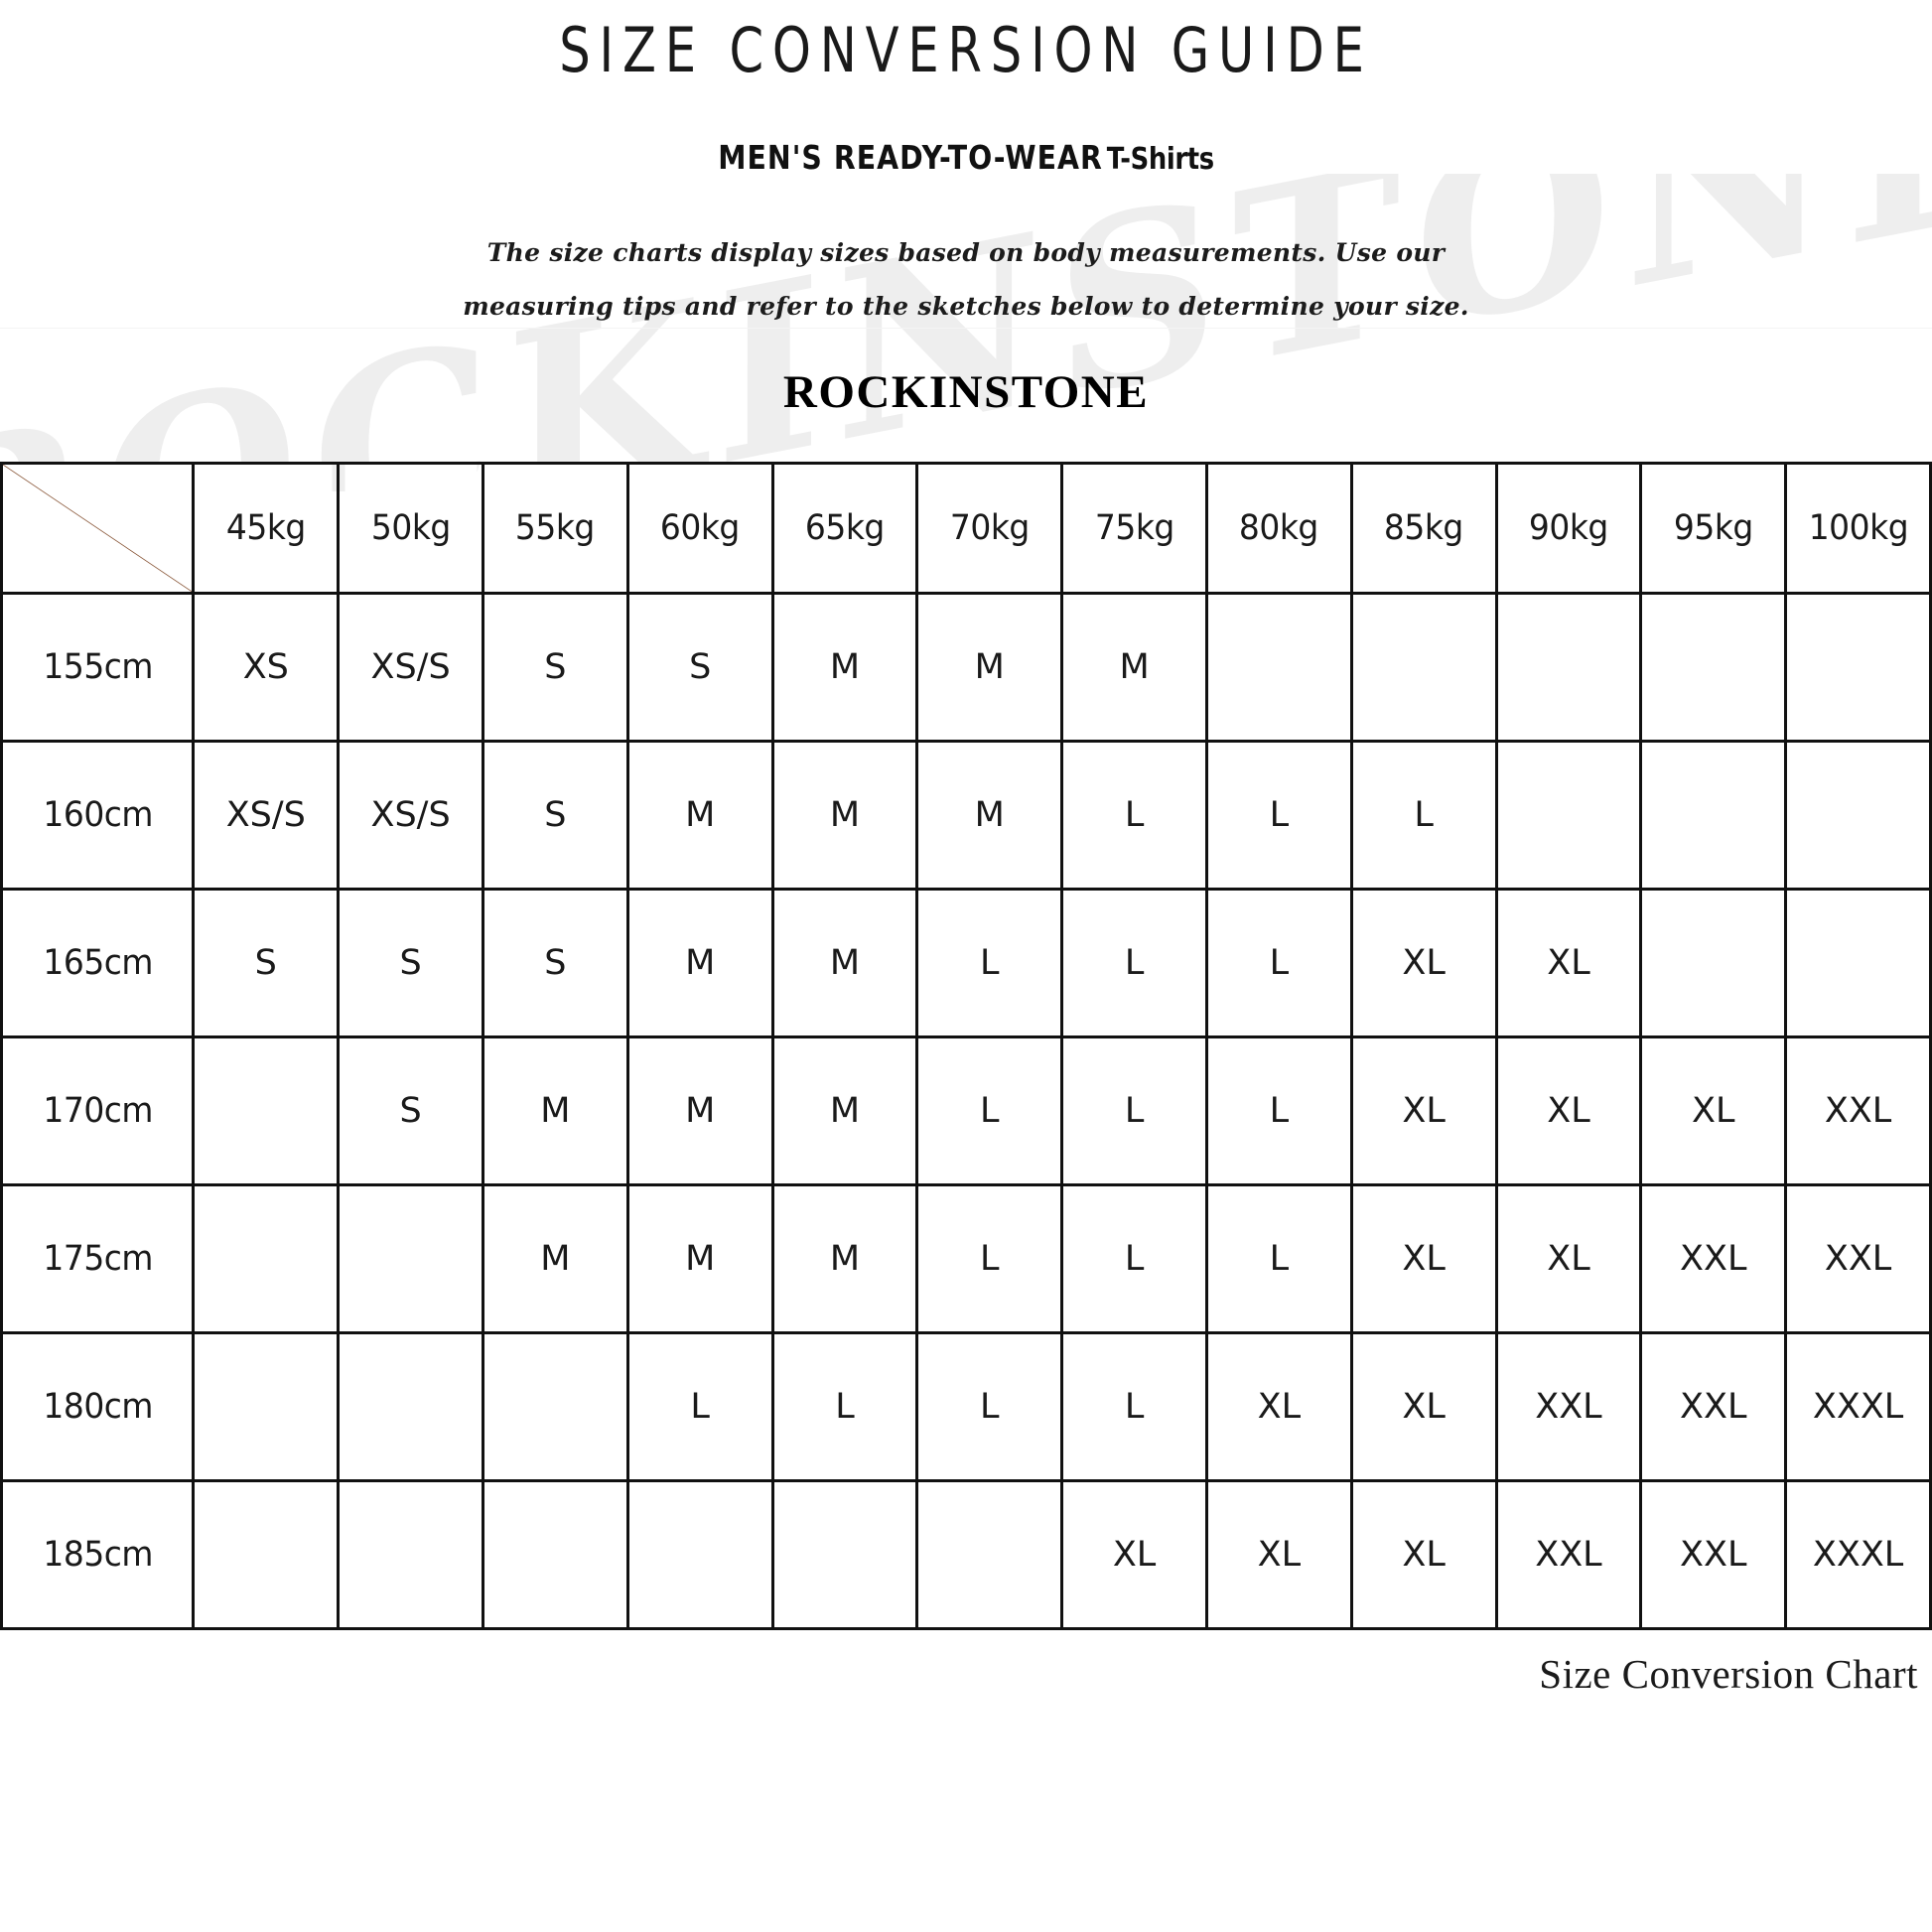  What do you see at coordinates (267, 667) in the screenshot?
I see `size-cell: XS` at bounding box center [267, 667].